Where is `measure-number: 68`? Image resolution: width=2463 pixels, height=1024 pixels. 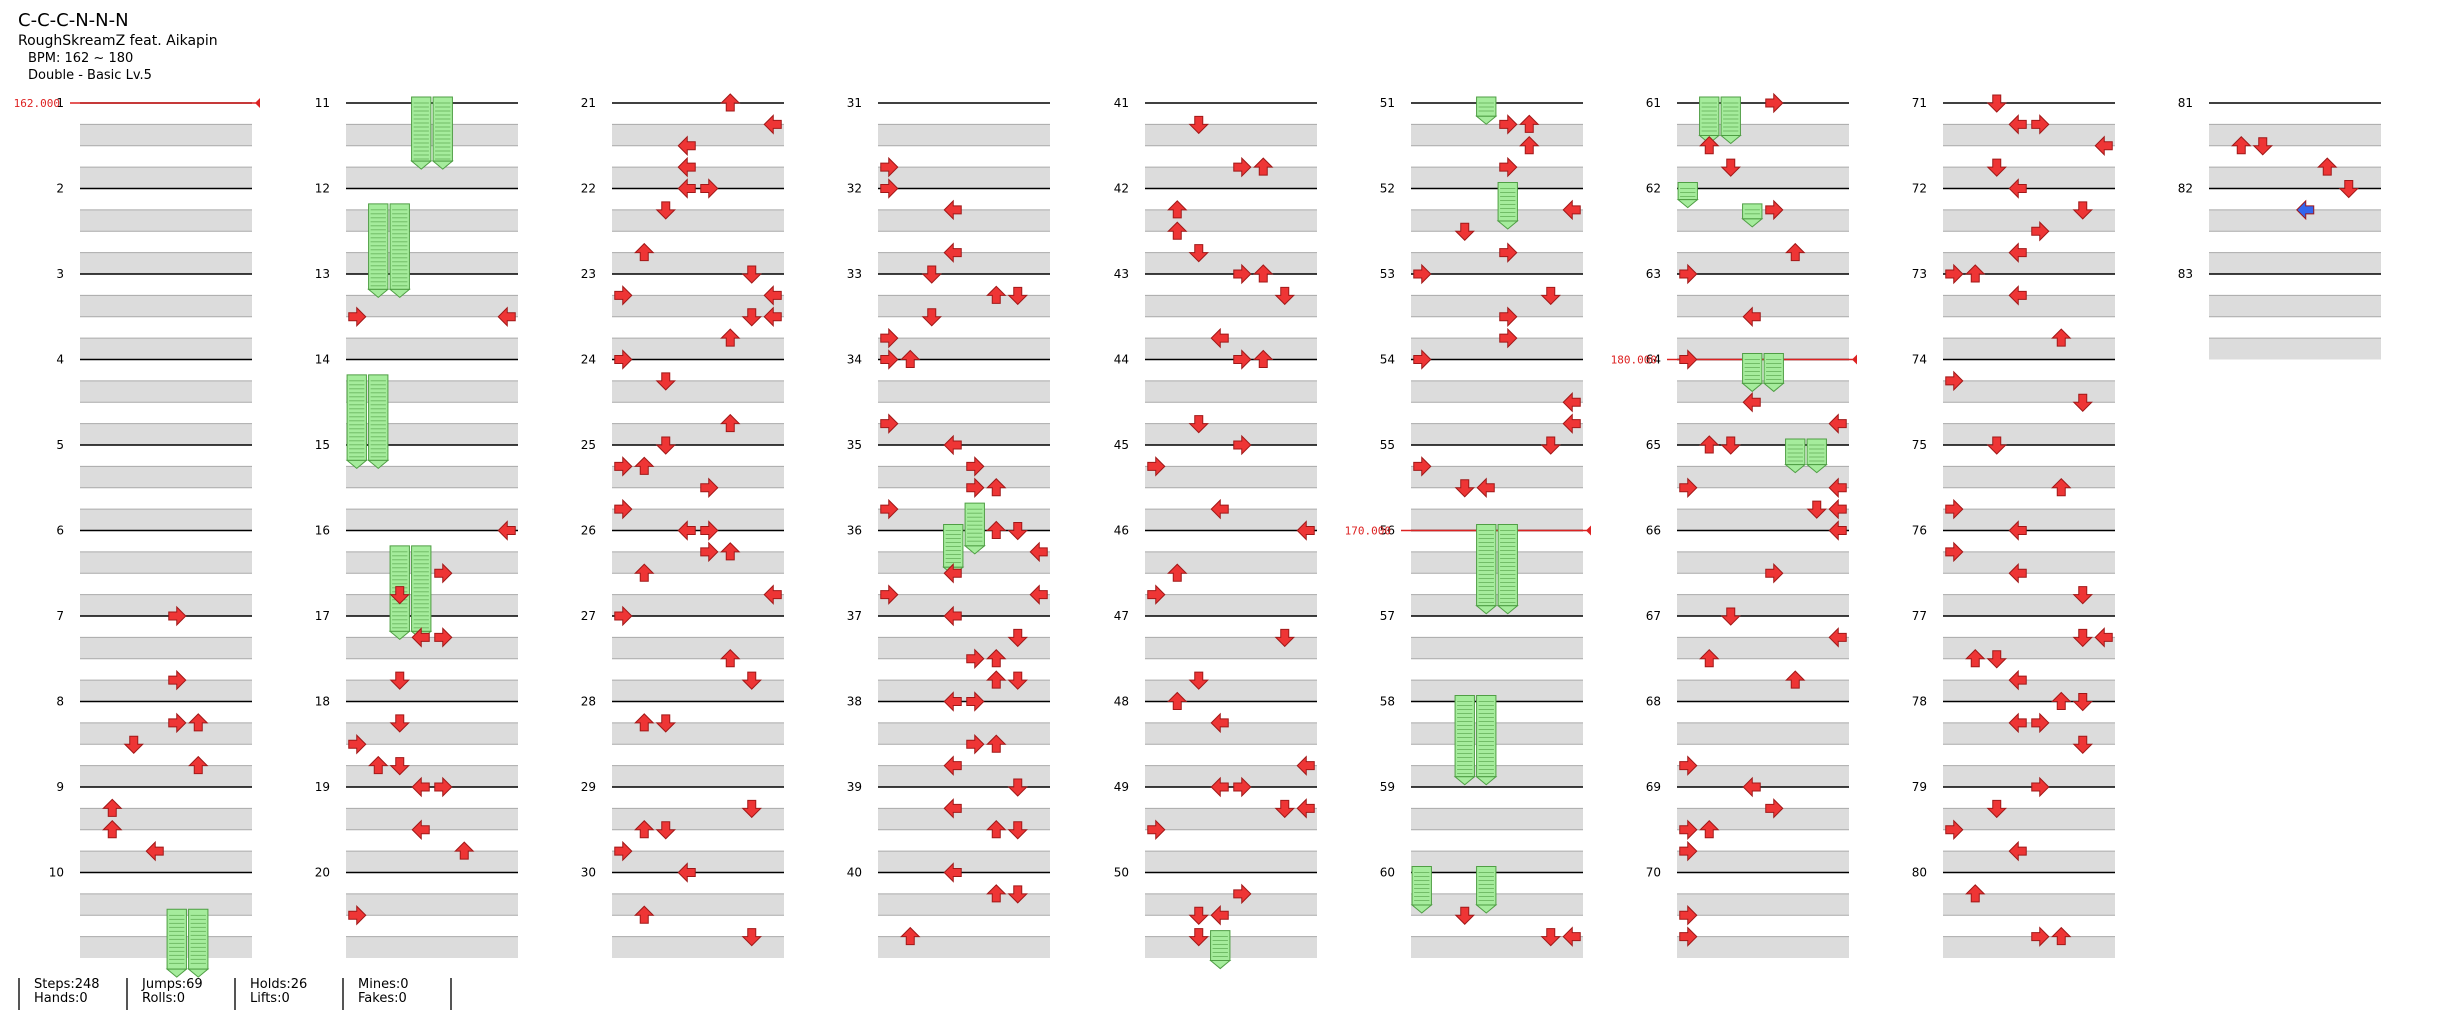
measure-number: 68 is located at coordinates (1653, 702).